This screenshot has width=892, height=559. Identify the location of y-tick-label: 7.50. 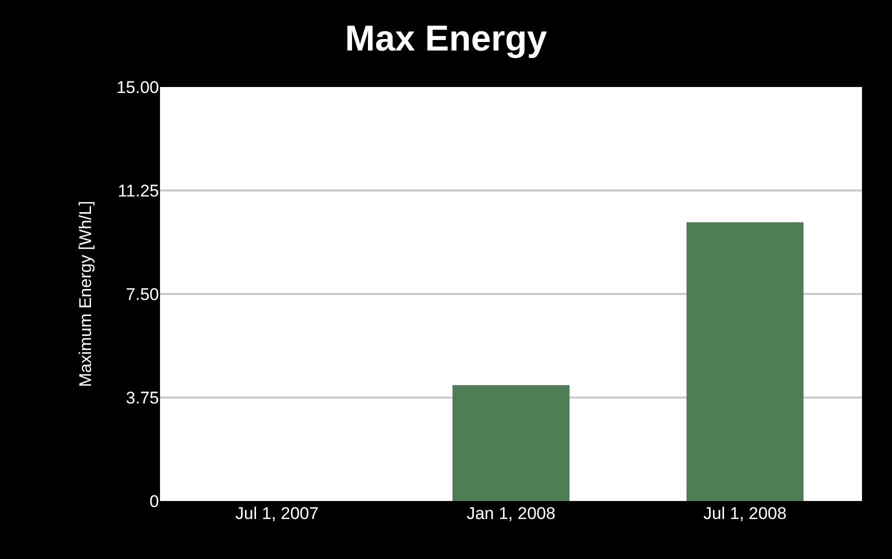
(142, 294).